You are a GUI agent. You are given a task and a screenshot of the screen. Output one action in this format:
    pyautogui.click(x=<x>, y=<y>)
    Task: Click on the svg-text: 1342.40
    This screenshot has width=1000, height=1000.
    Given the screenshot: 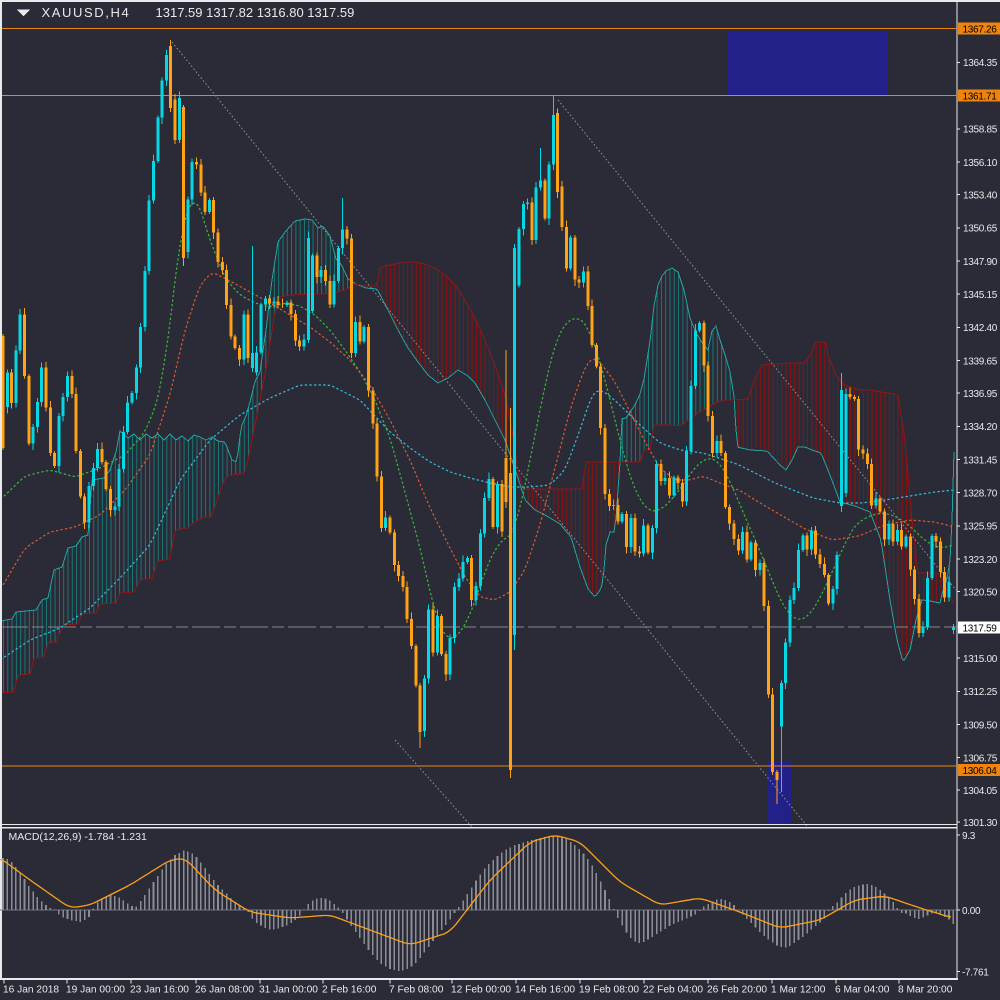 What is the action you would take?
    pyautogui.click(x=980, y=328)
    